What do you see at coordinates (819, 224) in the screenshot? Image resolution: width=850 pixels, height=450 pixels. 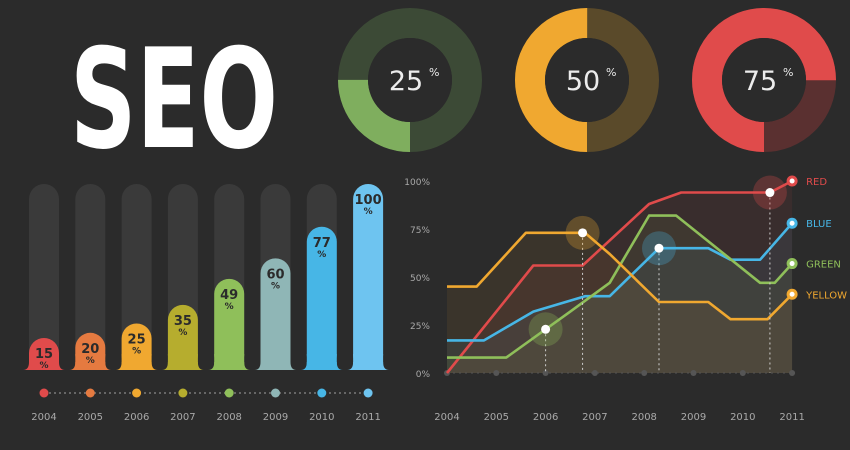 I see `legend-label: BLUE` at bounding box center [819, 224].